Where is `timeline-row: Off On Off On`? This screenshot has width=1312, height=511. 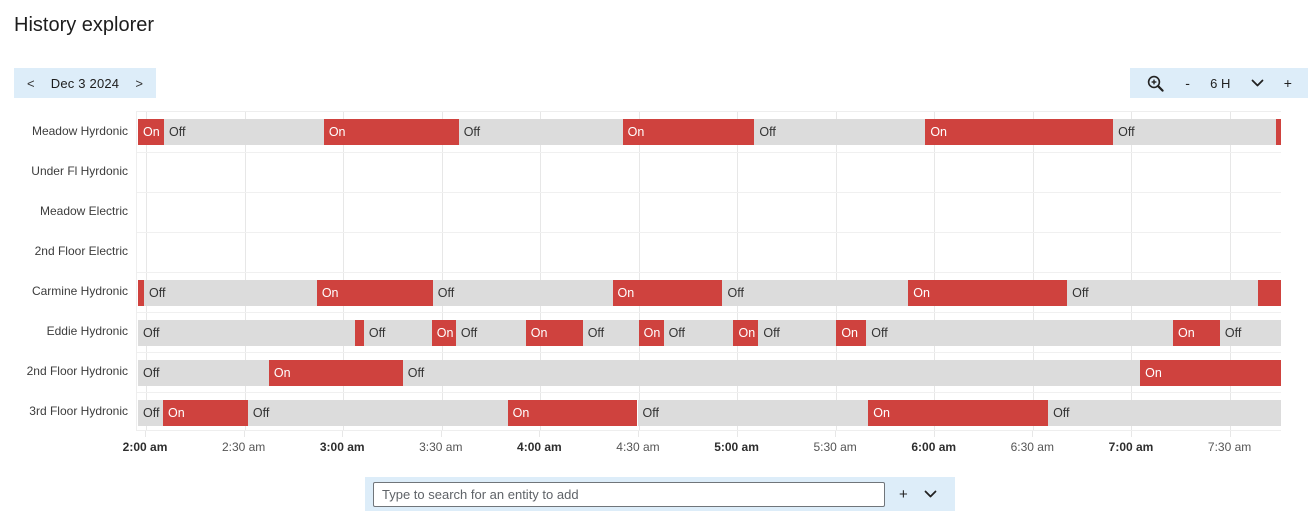 timeline-row: Off On Off On is located at coordinates (709, 372).